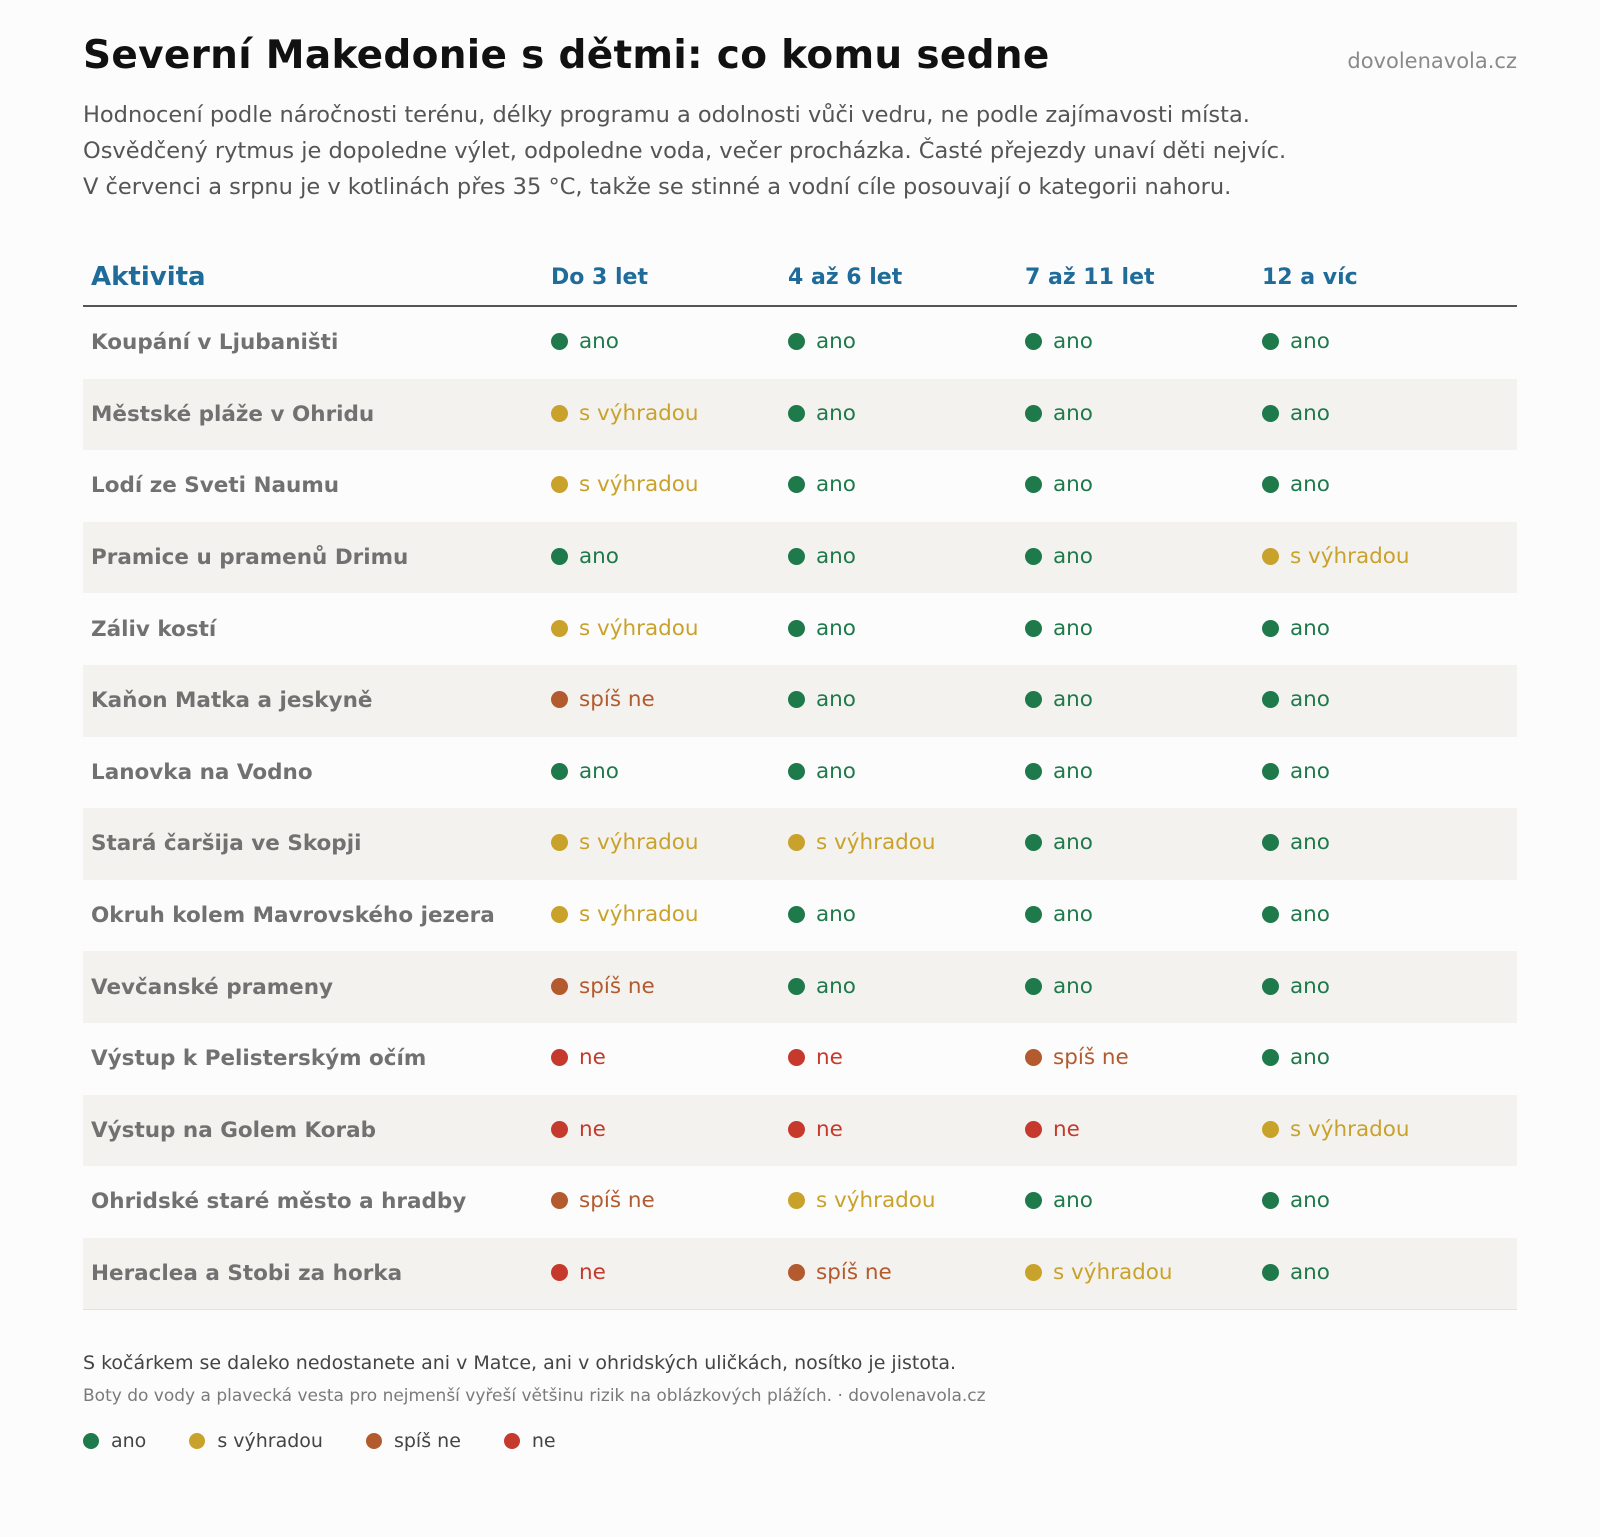  I want to click on table-row: Záliv kostí s výhradou ano ano ano, so click(800, 629).